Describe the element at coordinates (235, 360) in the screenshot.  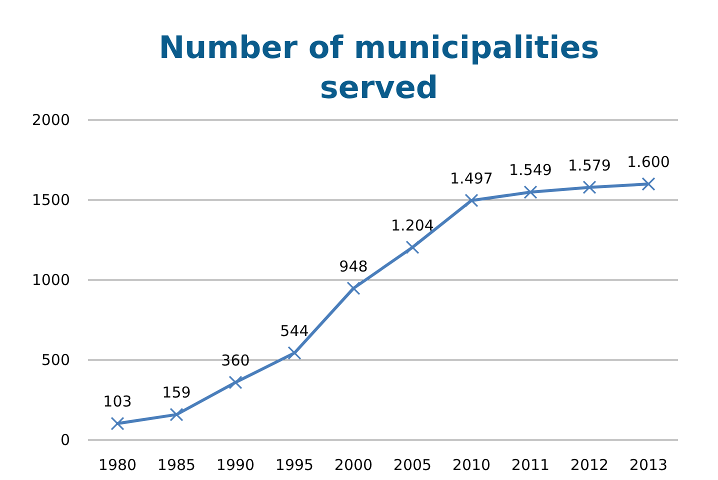
I see `data-label: 360` at that location.